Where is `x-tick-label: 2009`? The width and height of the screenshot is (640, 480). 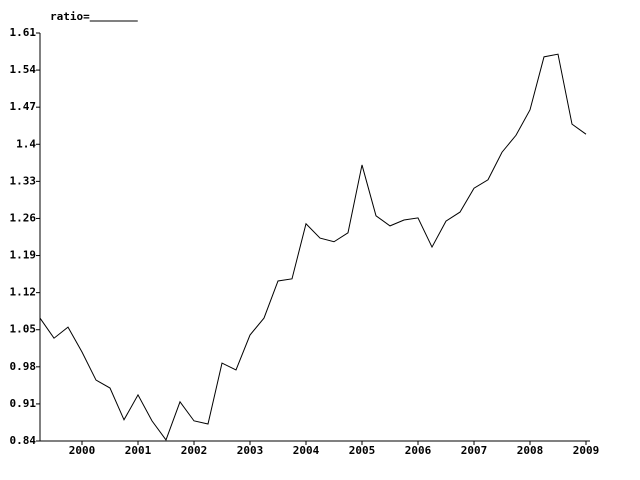
x-tick-label: 2009 is located at coordinates (586, 450).